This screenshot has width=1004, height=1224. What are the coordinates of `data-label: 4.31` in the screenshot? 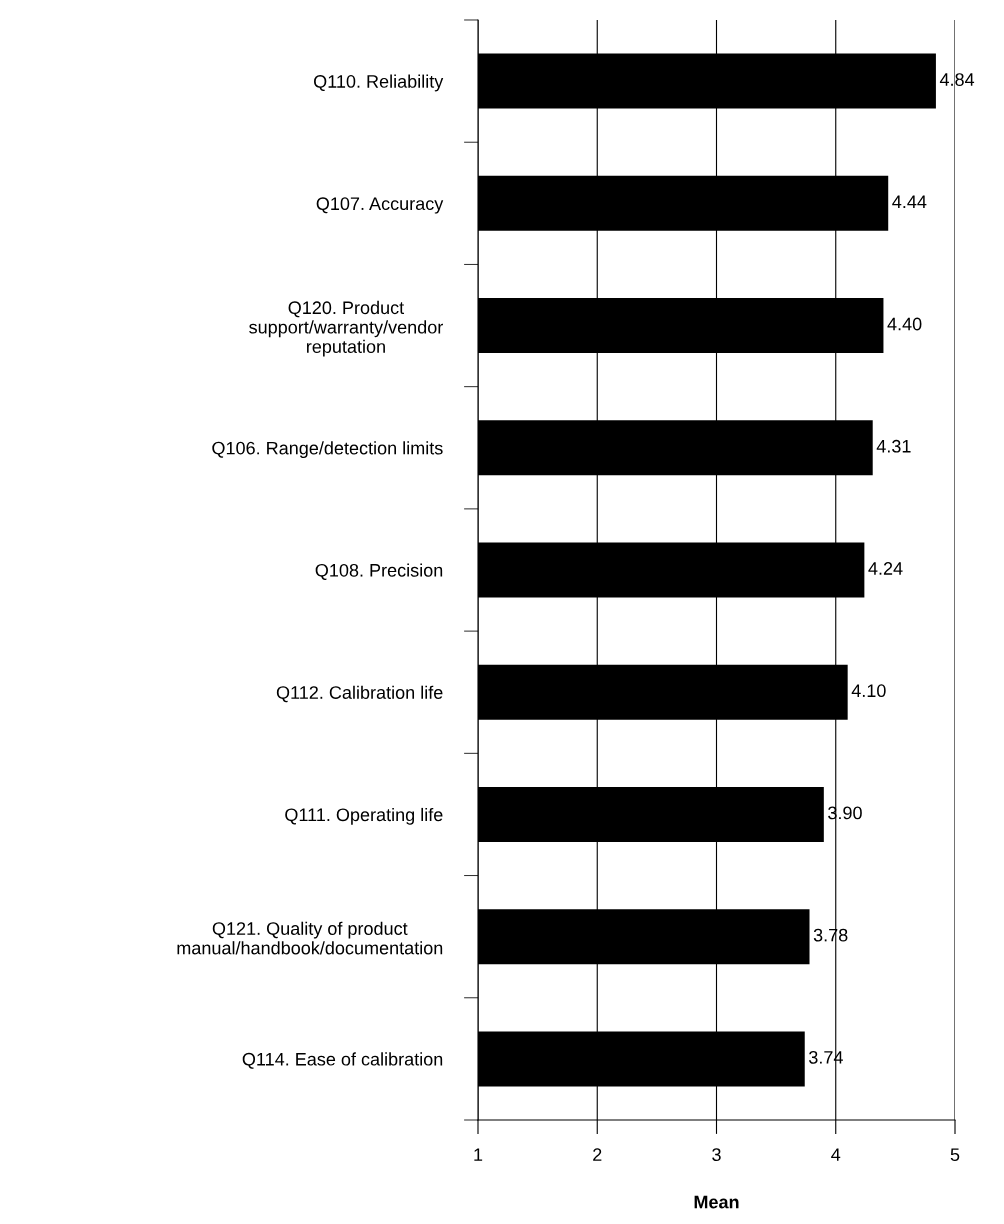 It's located at (893, 446).